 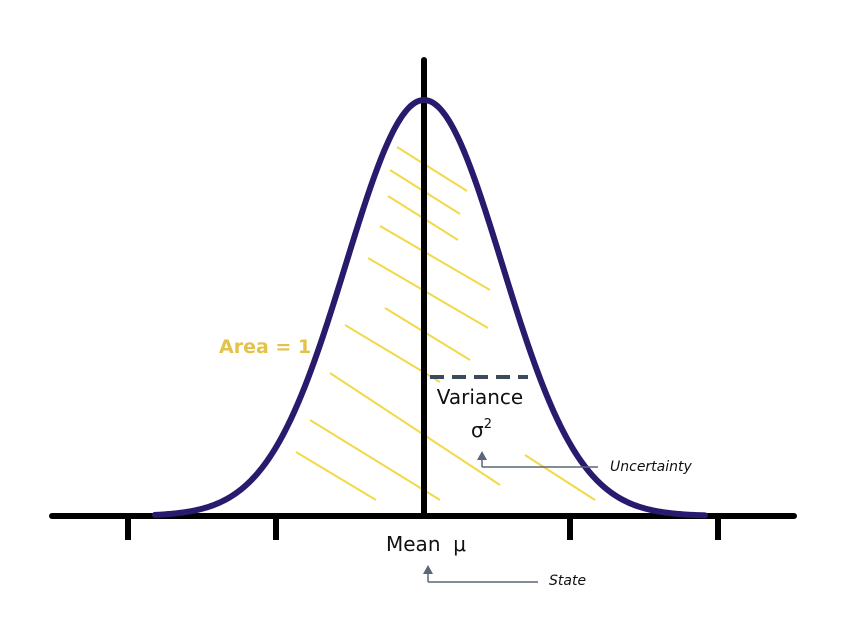 I want to click on sigma-exponent: 2, so click(x=488, y=424).